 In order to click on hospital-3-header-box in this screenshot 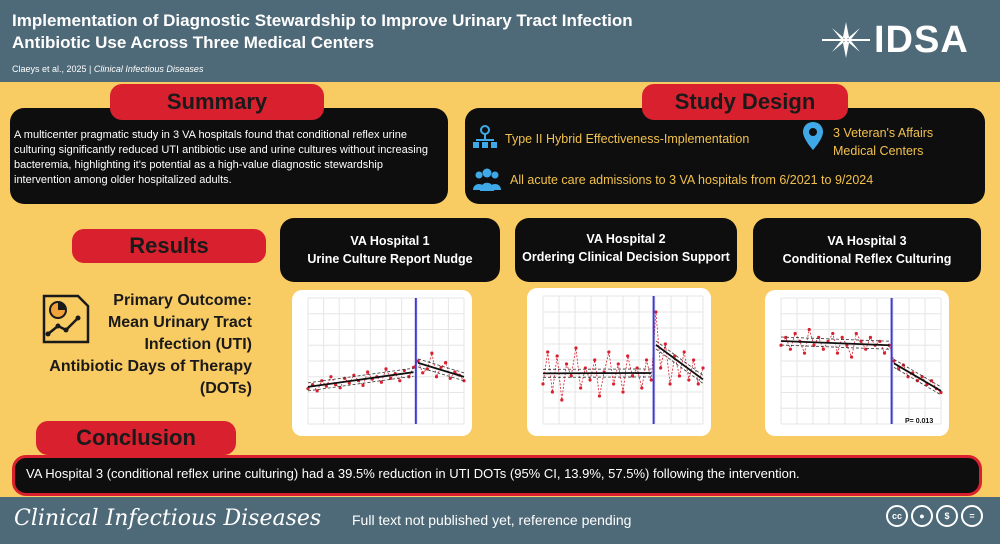, I will do `click(867, 250)`.